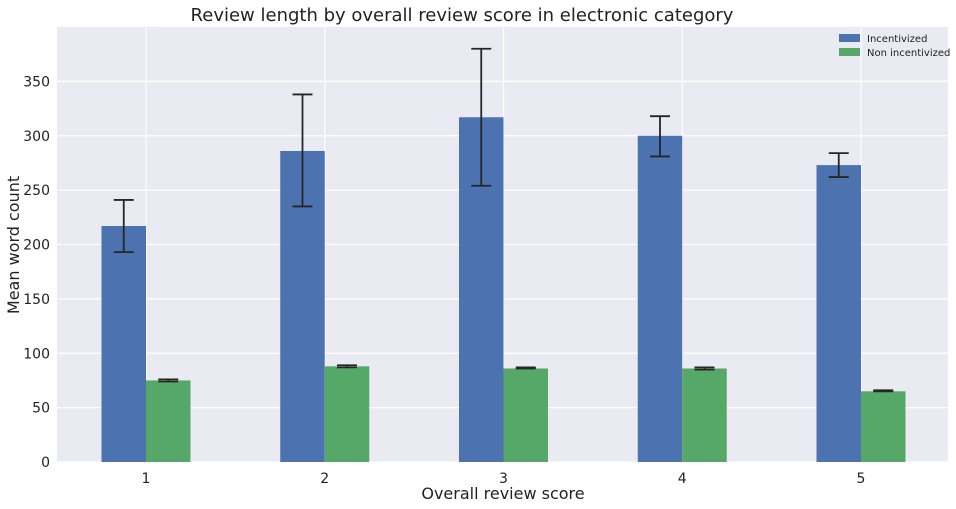  Describe the element at coordinates (13, 245) in the screenshot. I see `y-axis-label: Mean word count` at that location.